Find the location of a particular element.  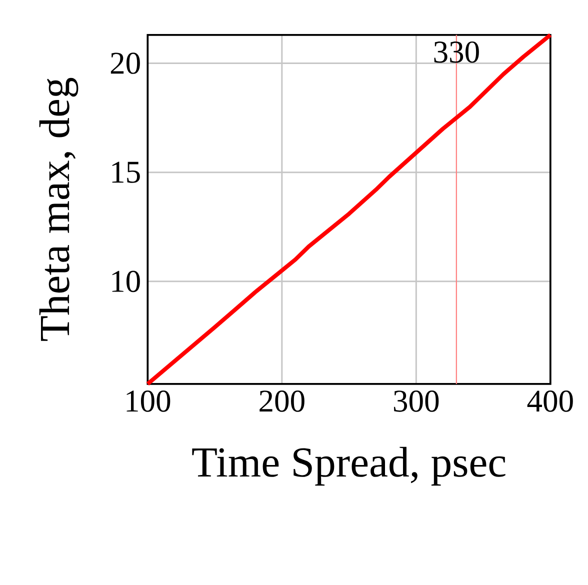

x-tick-label: 300 is located at coordinates (416, 401).